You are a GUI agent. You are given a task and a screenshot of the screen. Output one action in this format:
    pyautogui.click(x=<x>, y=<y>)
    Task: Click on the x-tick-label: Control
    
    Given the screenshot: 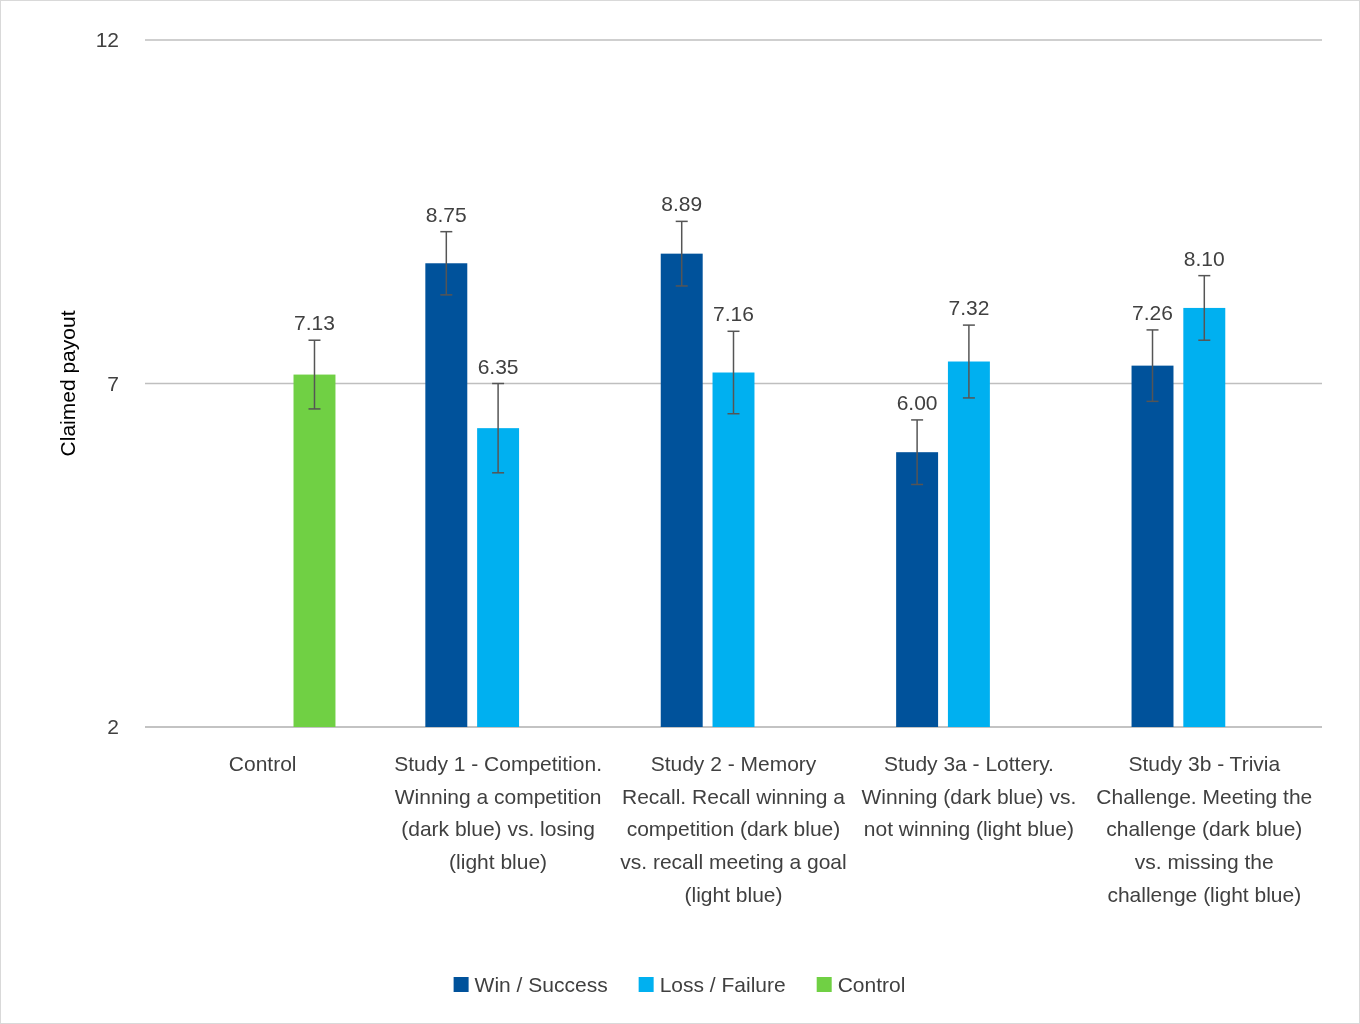 What is the action you would take?
    pyautogui.click(x=262, y=763)
    